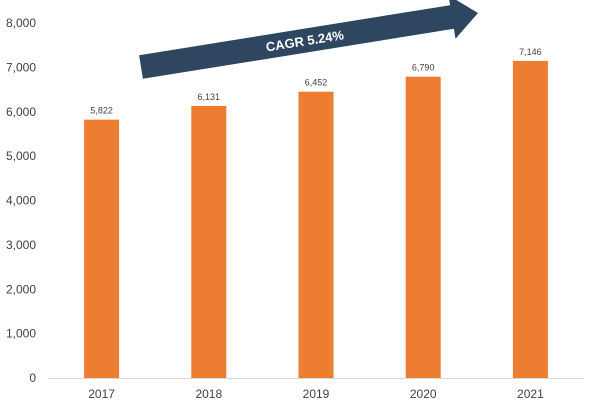  What do you see at coordinates (21, 245) in the screenshot?
I see `y-tick-label: 3,000` at bounding box center [21, 245].